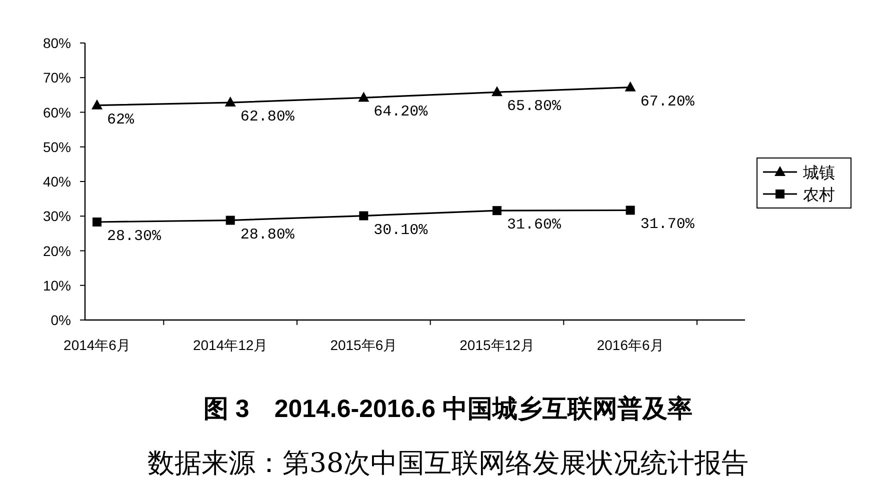 The height and width of the screenshot is (497, 896). Describe the element at coordinates (497, 345) in the screenshot. I see `x-tick-label: 2015年12月` at that location.